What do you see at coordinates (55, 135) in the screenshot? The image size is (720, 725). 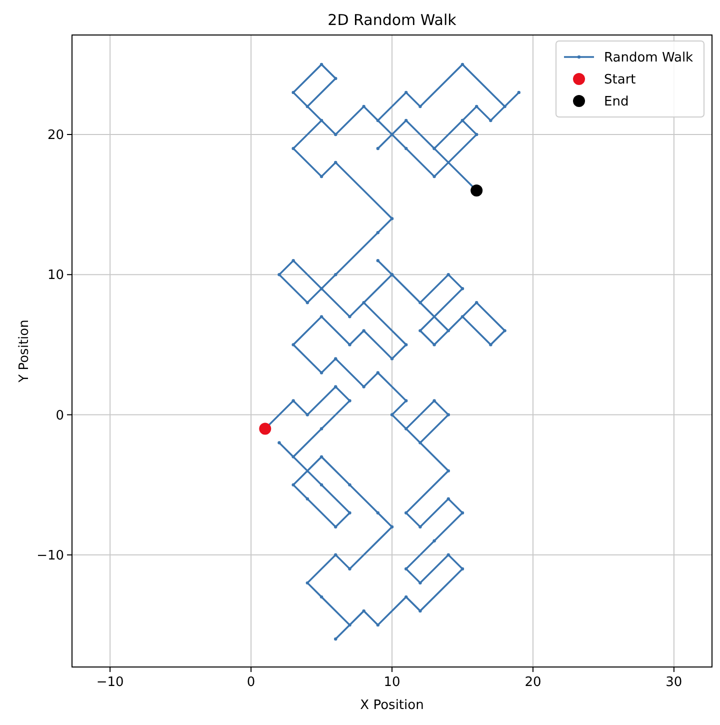 I see `y-tick-label: 20` at bounding box center [55, 135].